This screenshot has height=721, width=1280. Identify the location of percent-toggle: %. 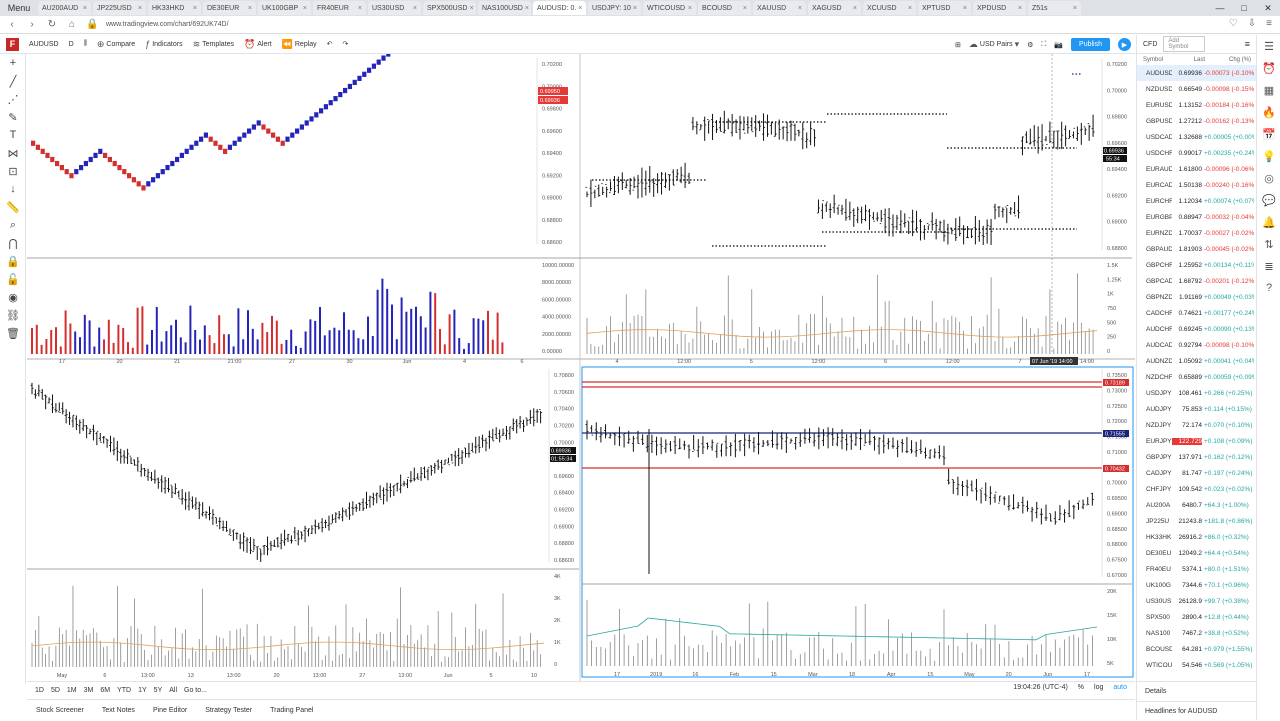
(1081, 687).